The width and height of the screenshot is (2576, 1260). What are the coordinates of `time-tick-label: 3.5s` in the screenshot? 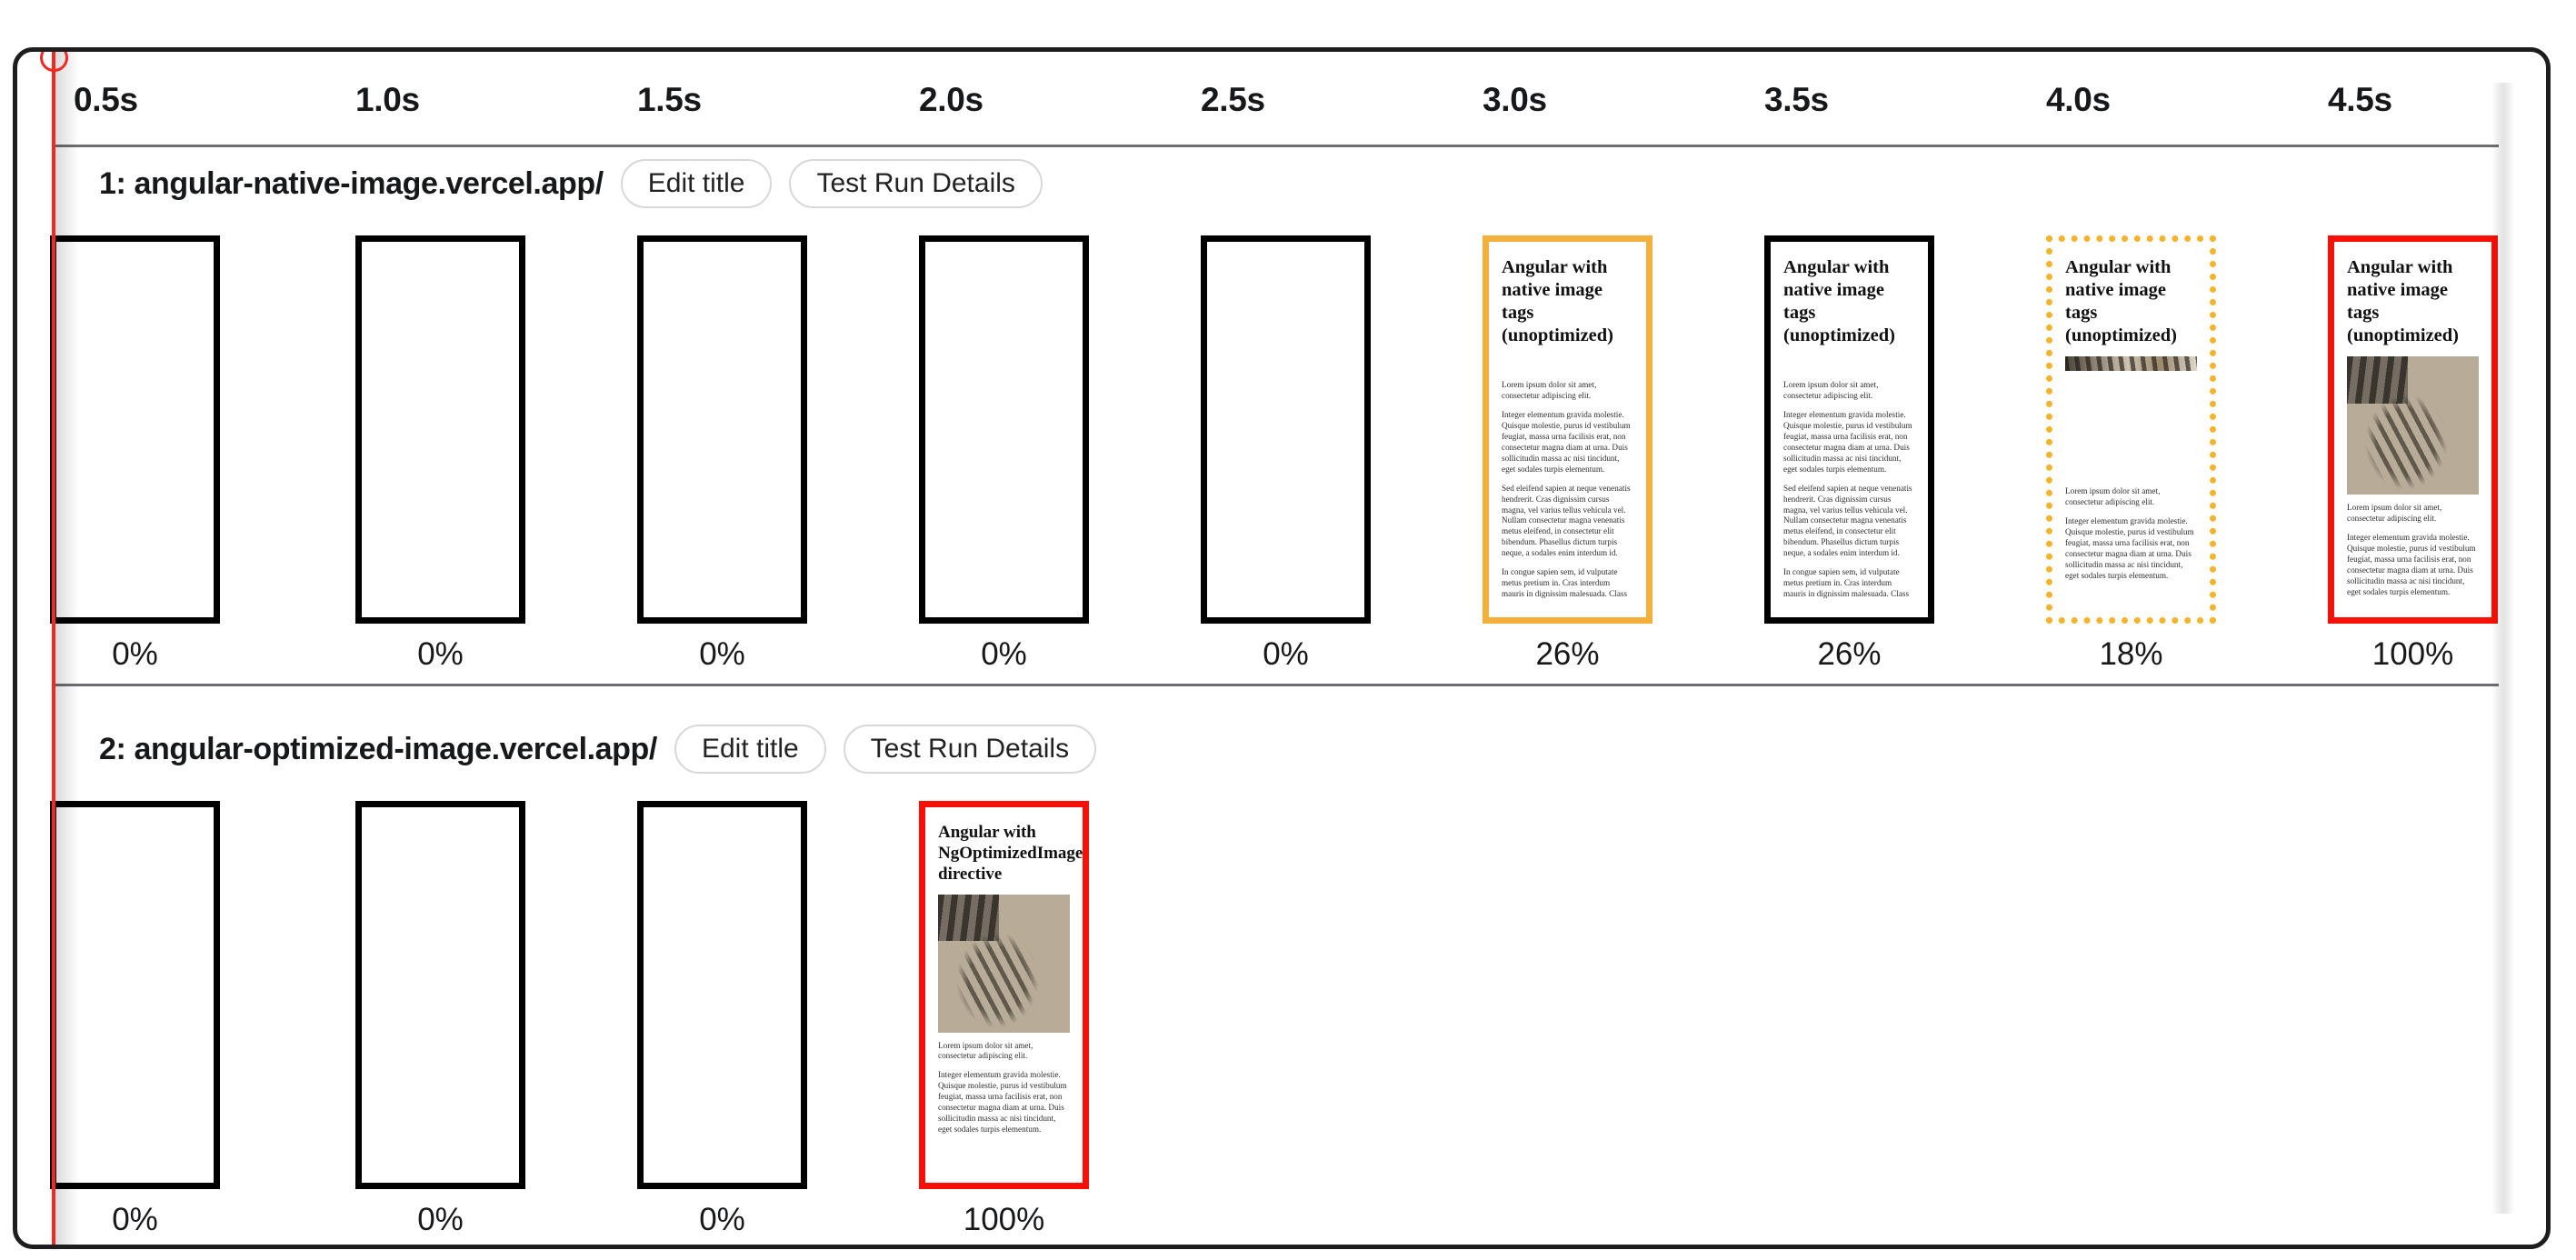 It's located at (1796, 99).